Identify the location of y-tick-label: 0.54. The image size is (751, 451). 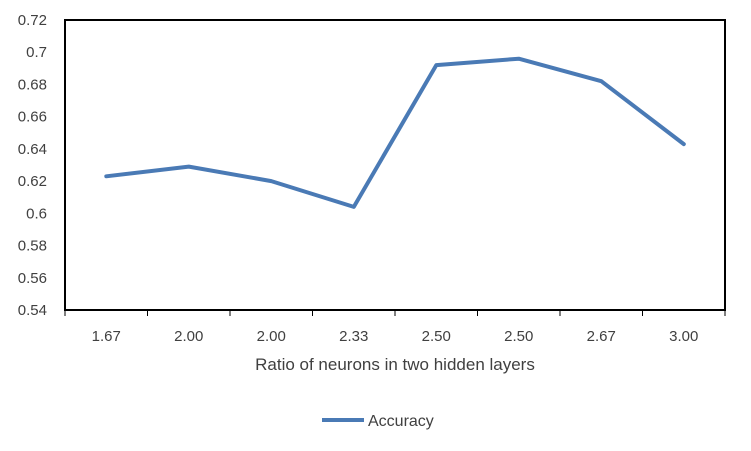
(32, 310).